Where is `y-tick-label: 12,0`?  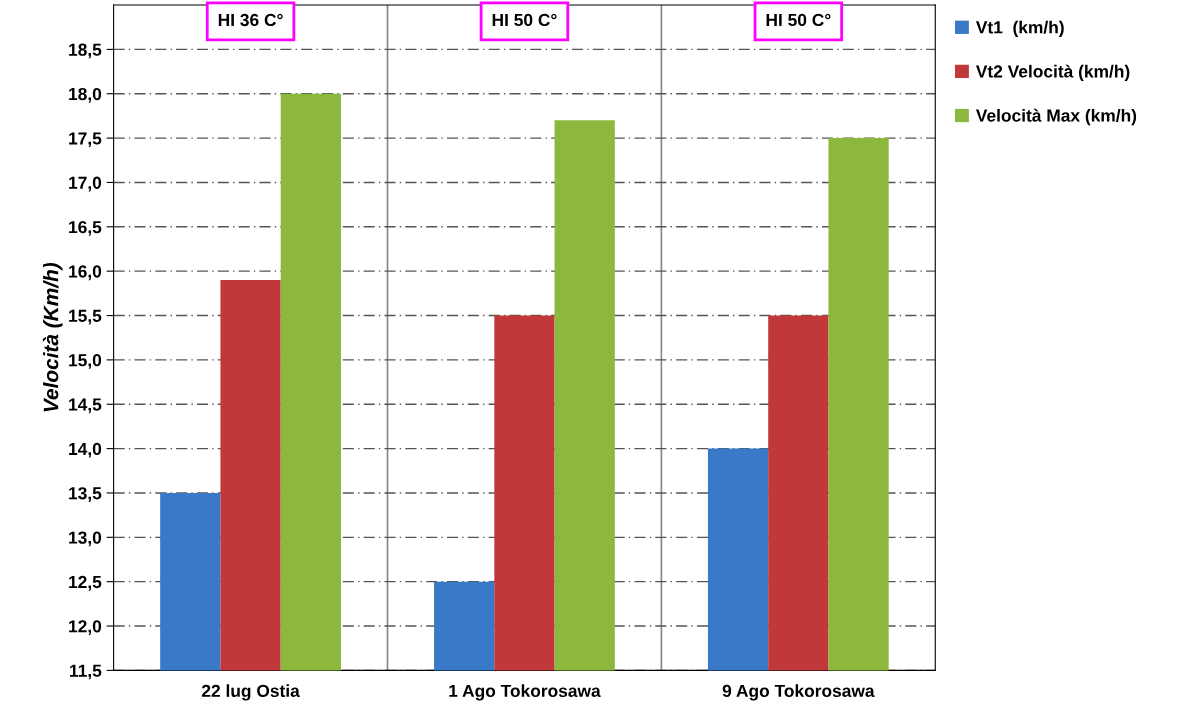 y-tick-label: 12,0 is located at coordinates (85, 628).